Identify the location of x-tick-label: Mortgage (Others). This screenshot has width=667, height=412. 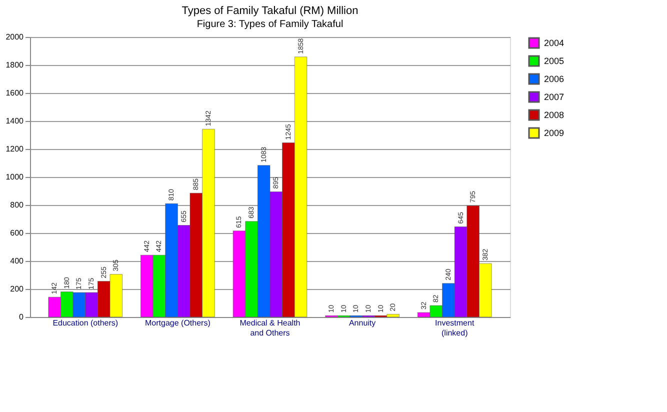
(178, 323).